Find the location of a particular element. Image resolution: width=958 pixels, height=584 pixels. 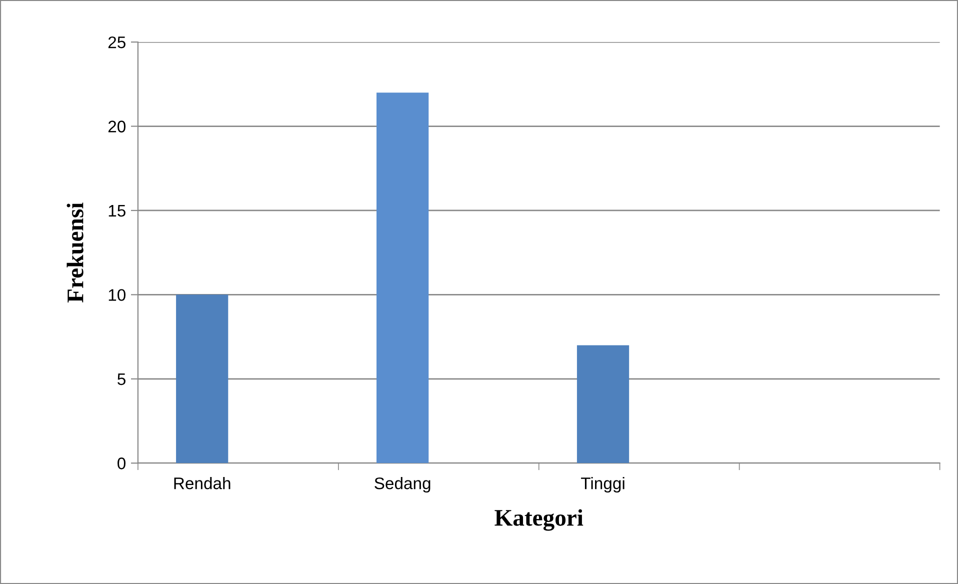

x-tick-label: Rendah is located at coordinates (202, 483).